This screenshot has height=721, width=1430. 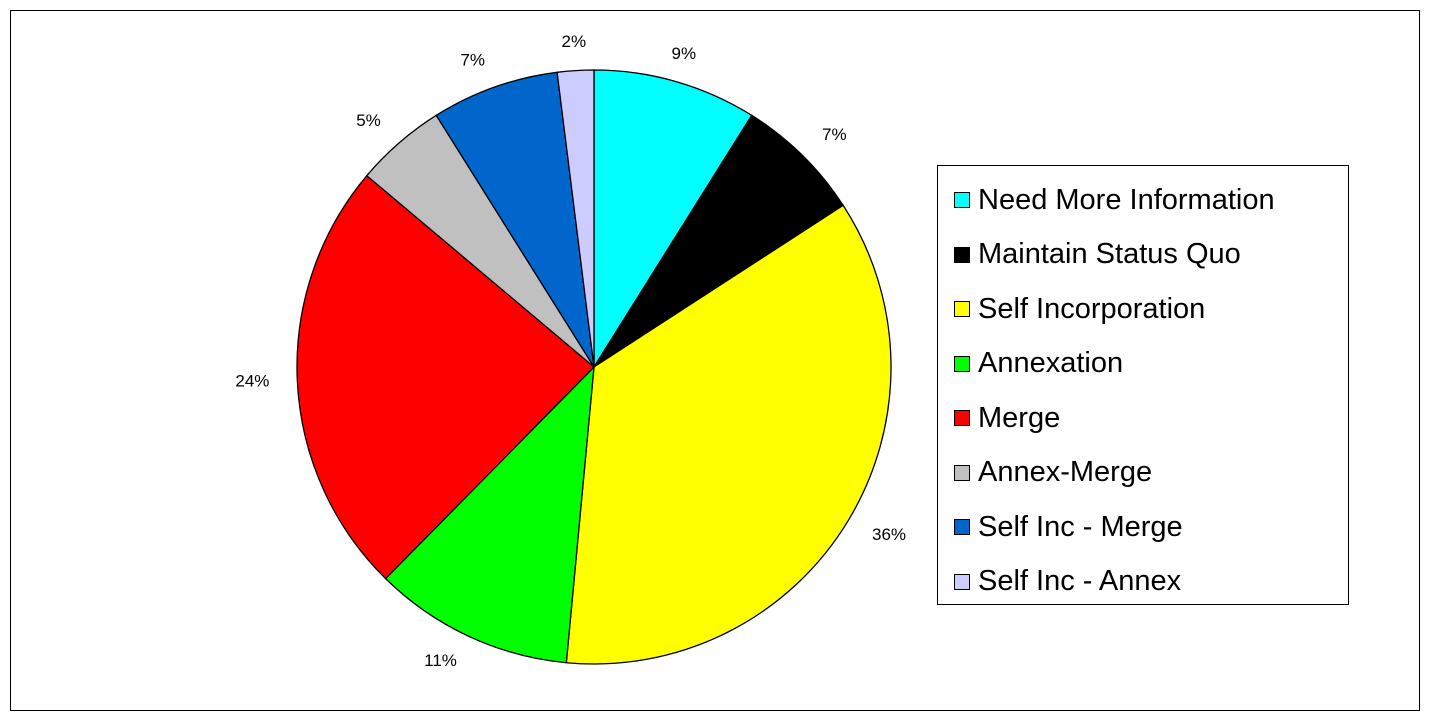 What do you see at coordinates (368, 120) in the screenshot?
I see `pie-slice-label-6: 5%` at bounding box center [368, 120].